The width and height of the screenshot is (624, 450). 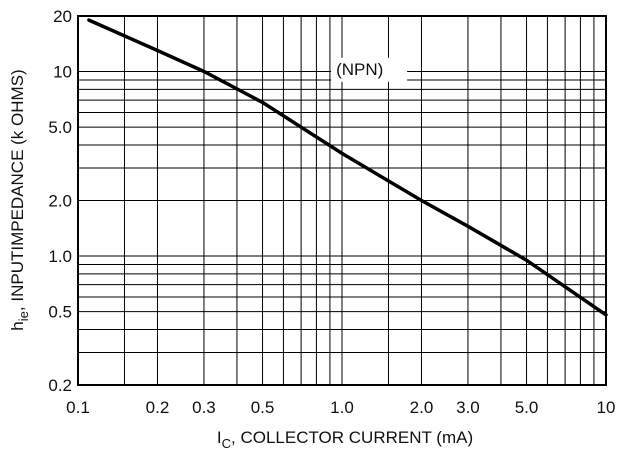 I want to click on x-tick-label: 0.1, so click(x=78, y=407).